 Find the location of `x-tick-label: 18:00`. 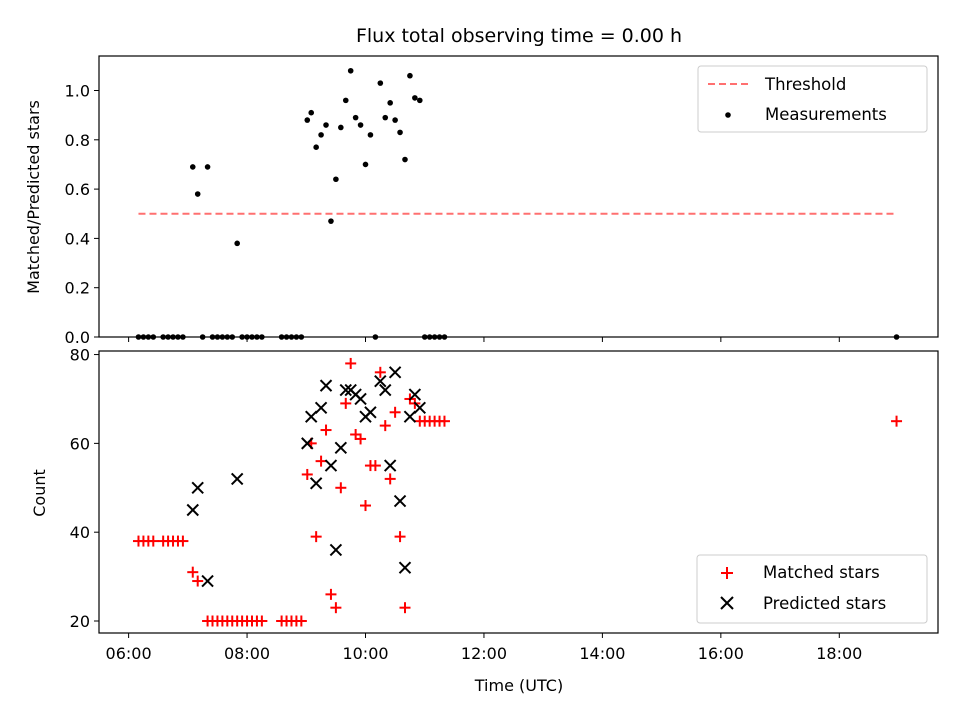

x-tick-label: 18:00 is located at coordinates (839, 653).